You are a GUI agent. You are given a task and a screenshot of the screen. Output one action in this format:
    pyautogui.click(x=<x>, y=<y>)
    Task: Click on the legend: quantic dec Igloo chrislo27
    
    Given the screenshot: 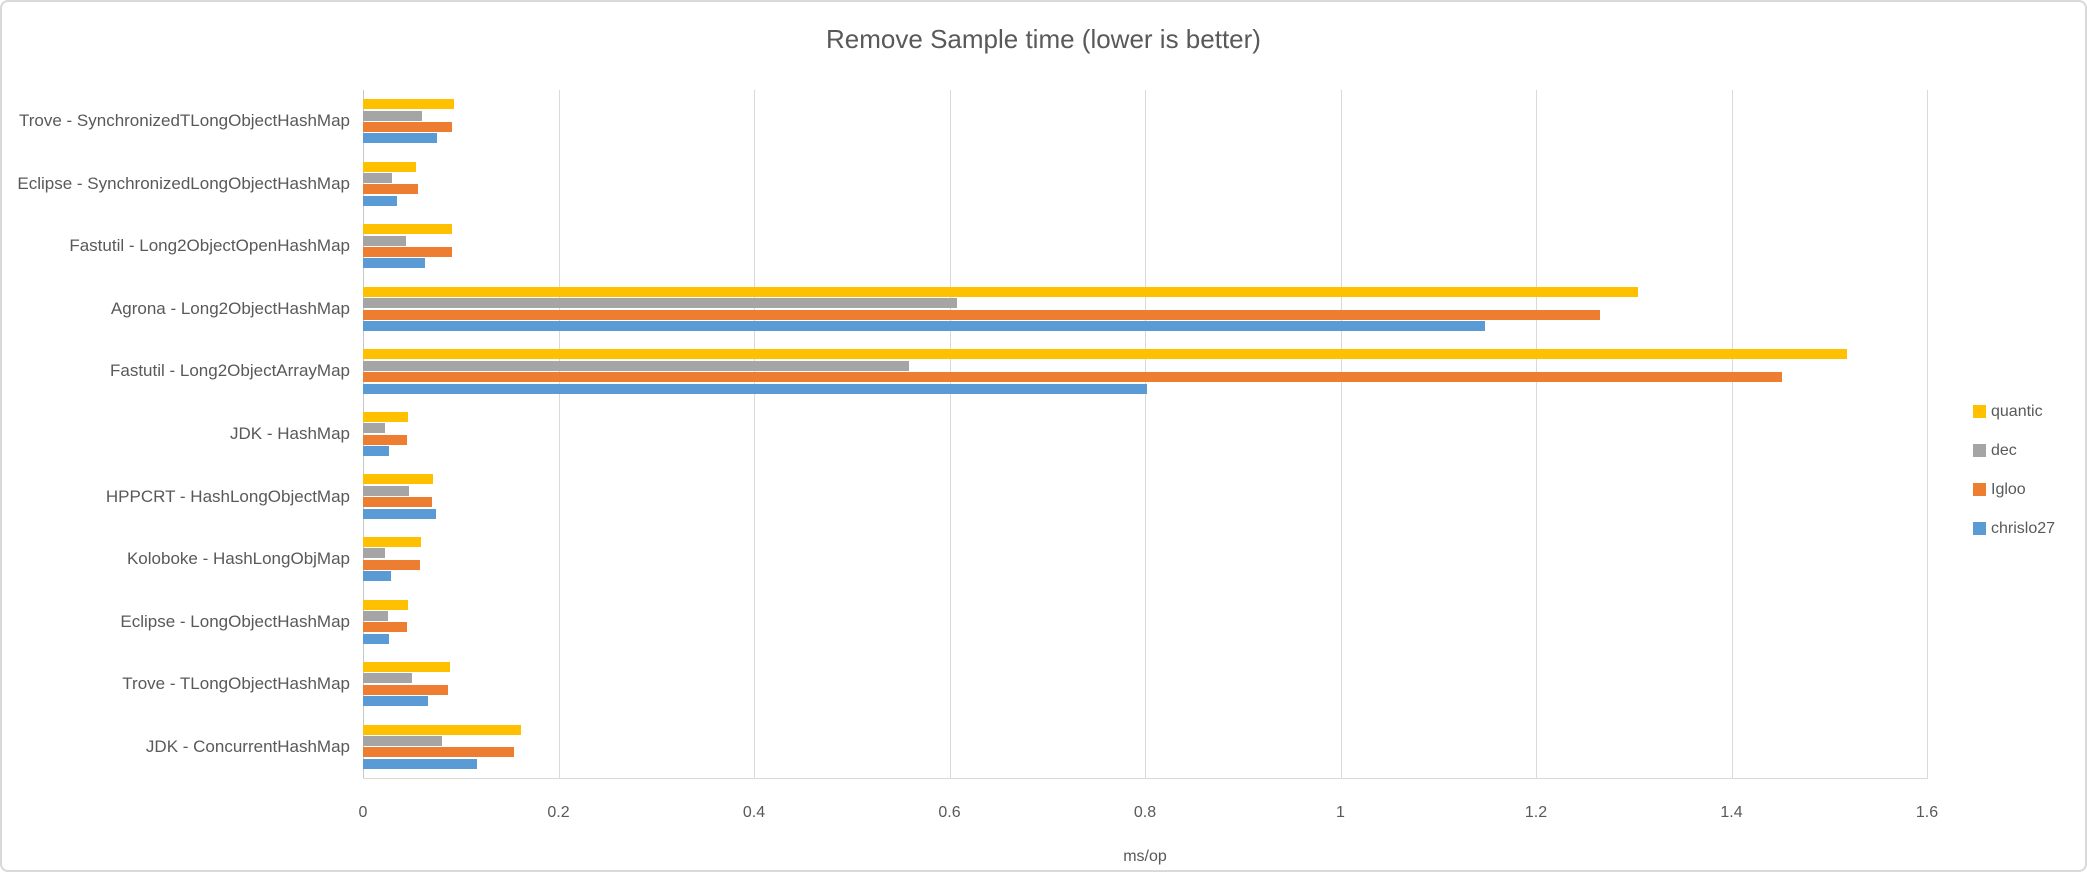 What is the action you would take?
    pyautogui.click(x=2014, y=470)
    